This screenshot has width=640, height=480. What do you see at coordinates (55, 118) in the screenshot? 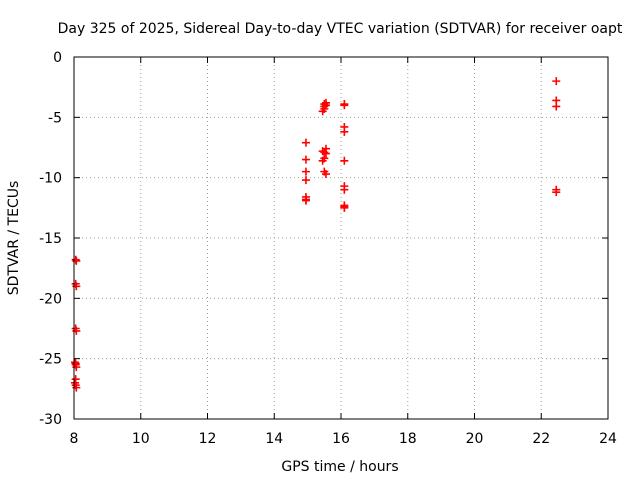
I see `y-tick-label: -5` at bounding box center [55, 118].